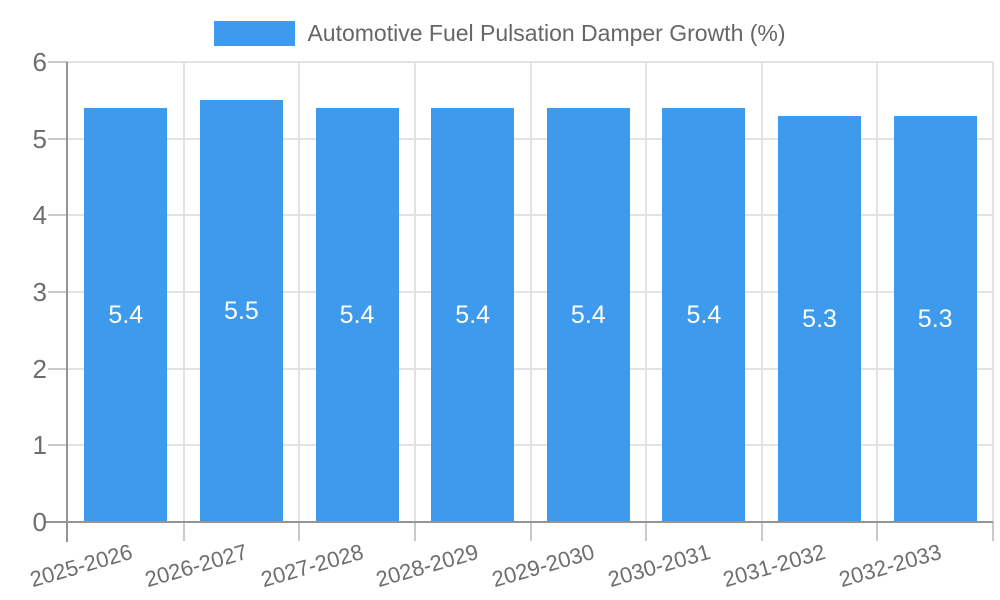 The width and height of the screenshot is (1000, 600). I want to click on x-axis-label: 2028-2029, so click(427, 566).